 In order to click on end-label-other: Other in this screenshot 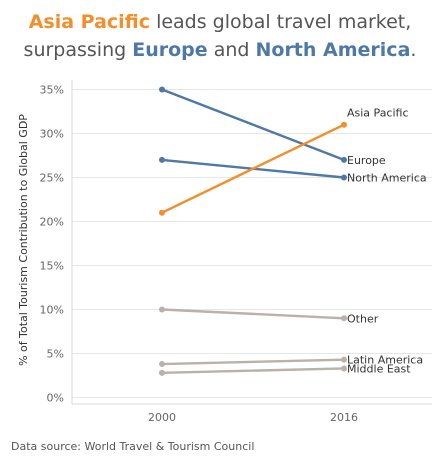, I will do `click(363, 318)`.